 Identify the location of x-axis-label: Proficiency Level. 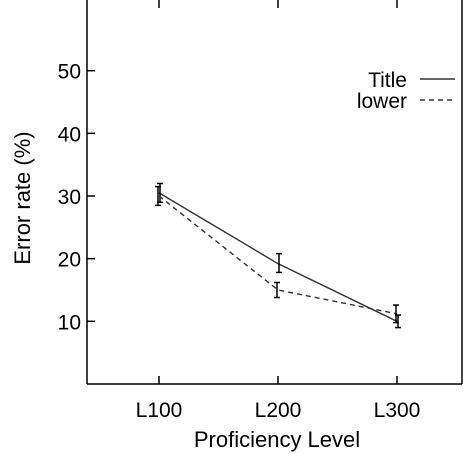
(277, 439).